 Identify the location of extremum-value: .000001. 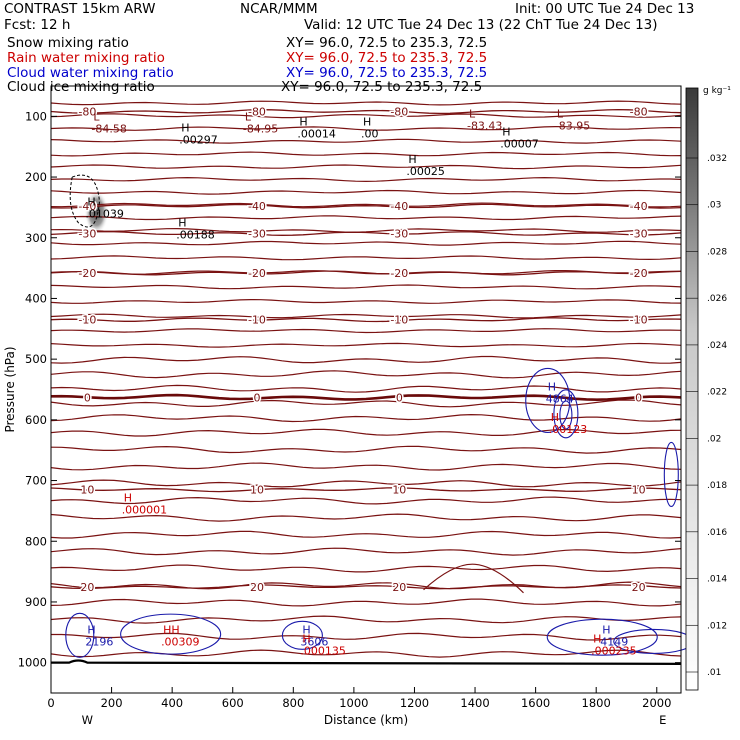
(145, 510).